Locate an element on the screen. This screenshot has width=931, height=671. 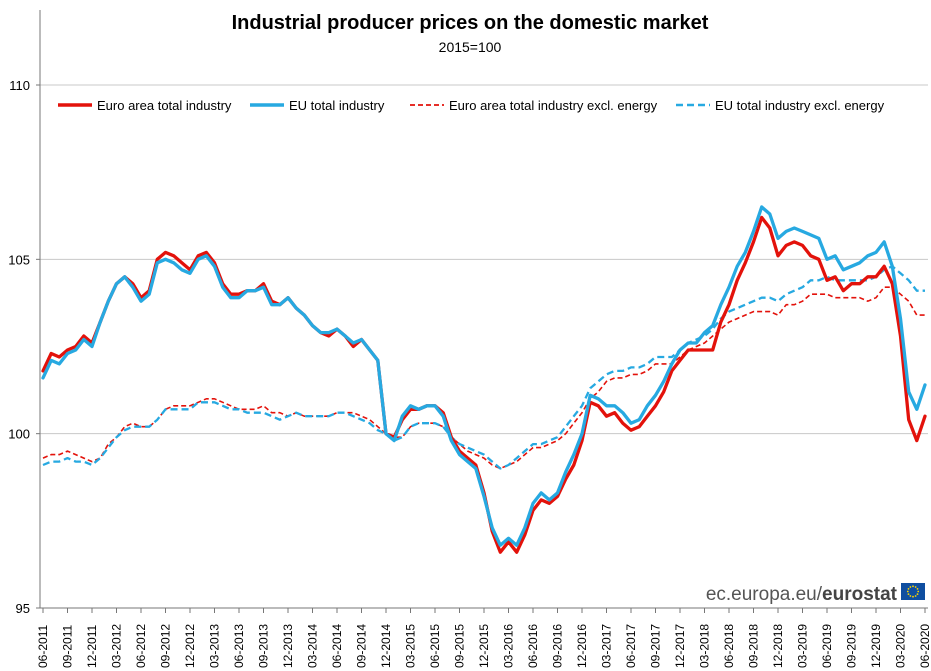
x-tick-label: 06-2016 is located at coordinates (533, 646).